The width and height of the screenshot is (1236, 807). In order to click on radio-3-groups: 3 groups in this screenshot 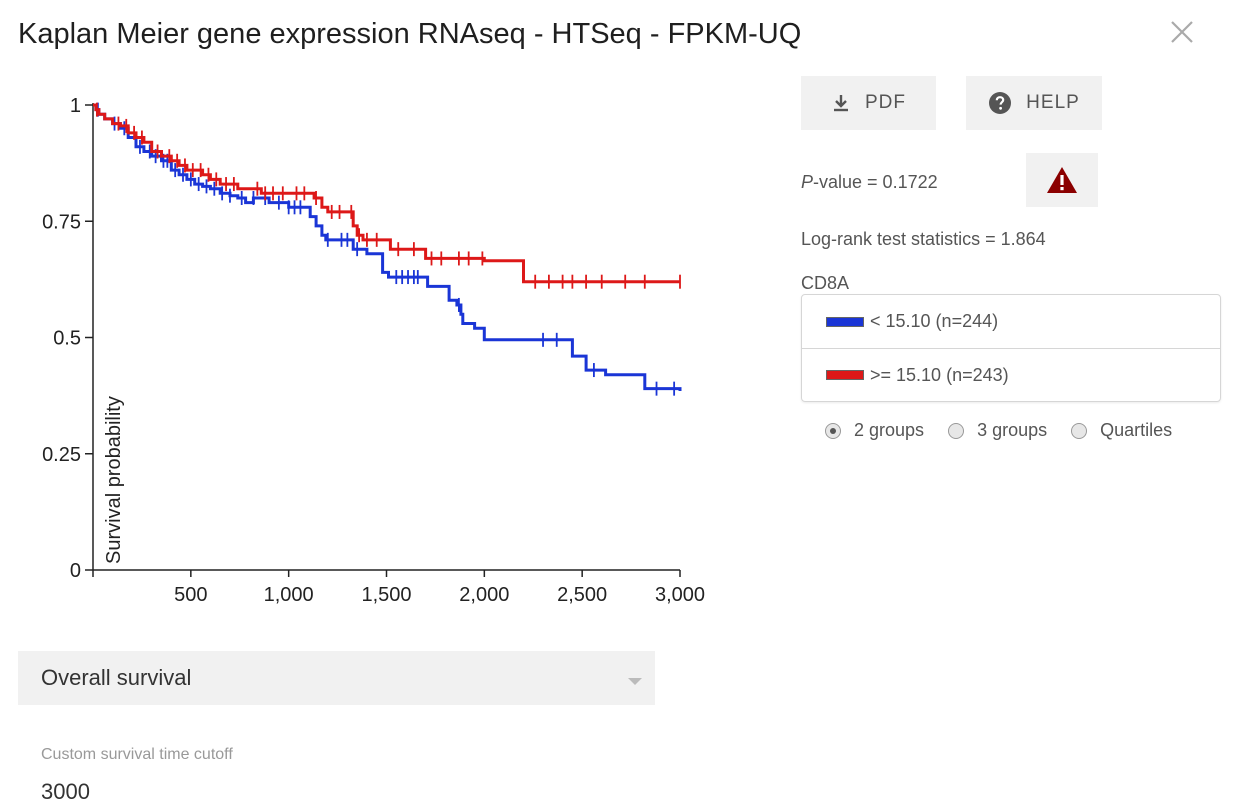, I will do `click(997, 430)`.